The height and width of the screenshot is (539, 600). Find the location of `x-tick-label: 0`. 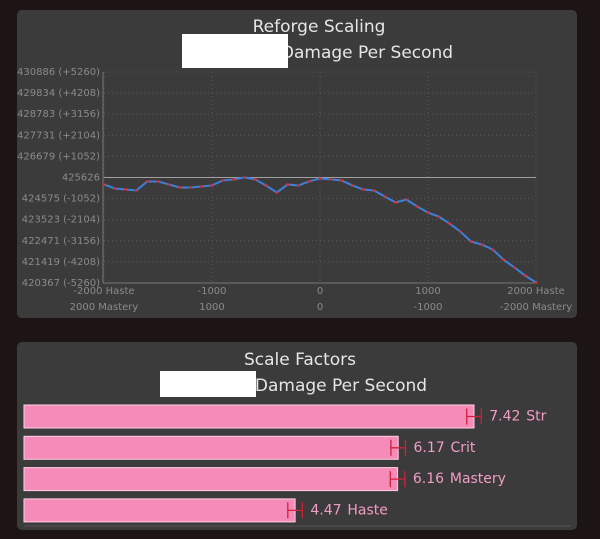

x-tick-label: 0 is located at coordinates (320, 291).